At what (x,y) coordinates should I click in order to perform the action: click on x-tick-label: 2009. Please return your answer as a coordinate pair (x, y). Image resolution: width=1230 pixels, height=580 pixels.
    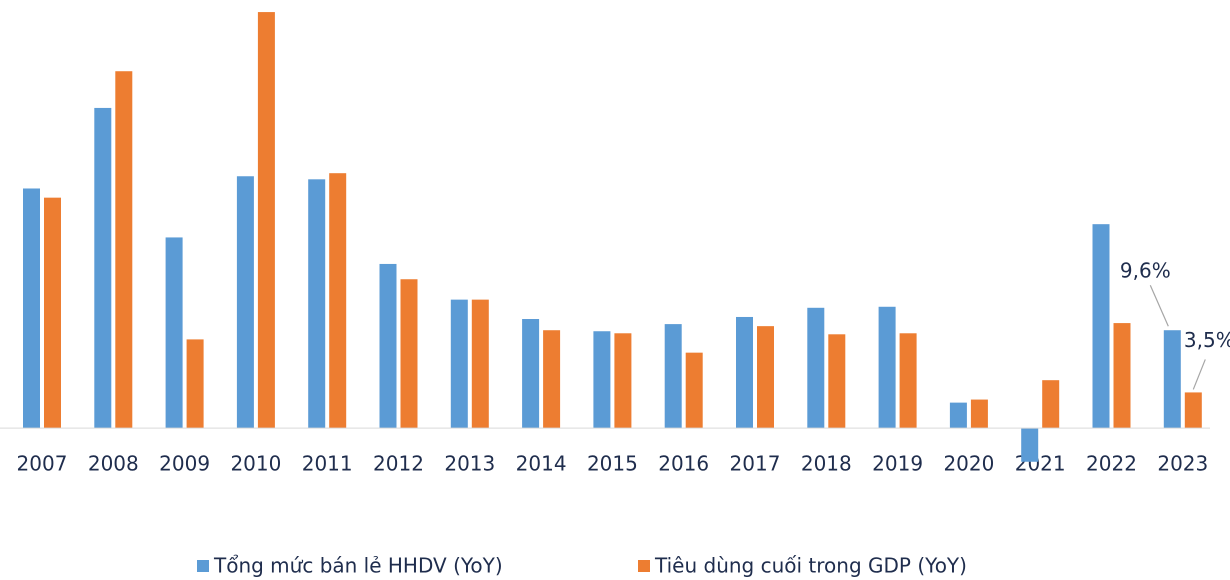
    Looking at the image, I should click on (184, 464).